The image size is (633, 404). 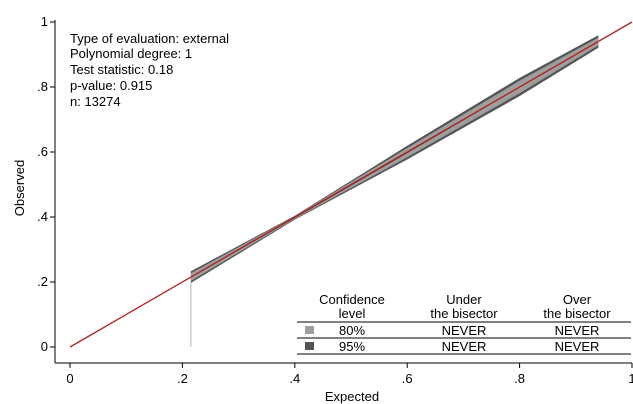 I want to click on annotation-p-value: p-value: 0.915, so click(x=111, y=85).